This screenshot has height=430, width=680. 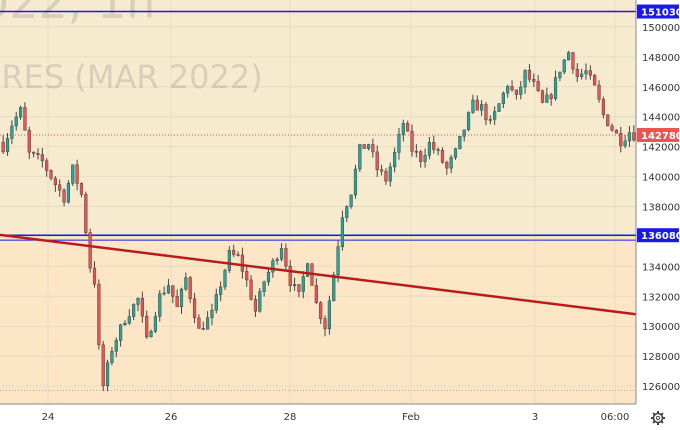 I want to click on watermark-line-1: 022, 1h, so click(x=77, y=14).